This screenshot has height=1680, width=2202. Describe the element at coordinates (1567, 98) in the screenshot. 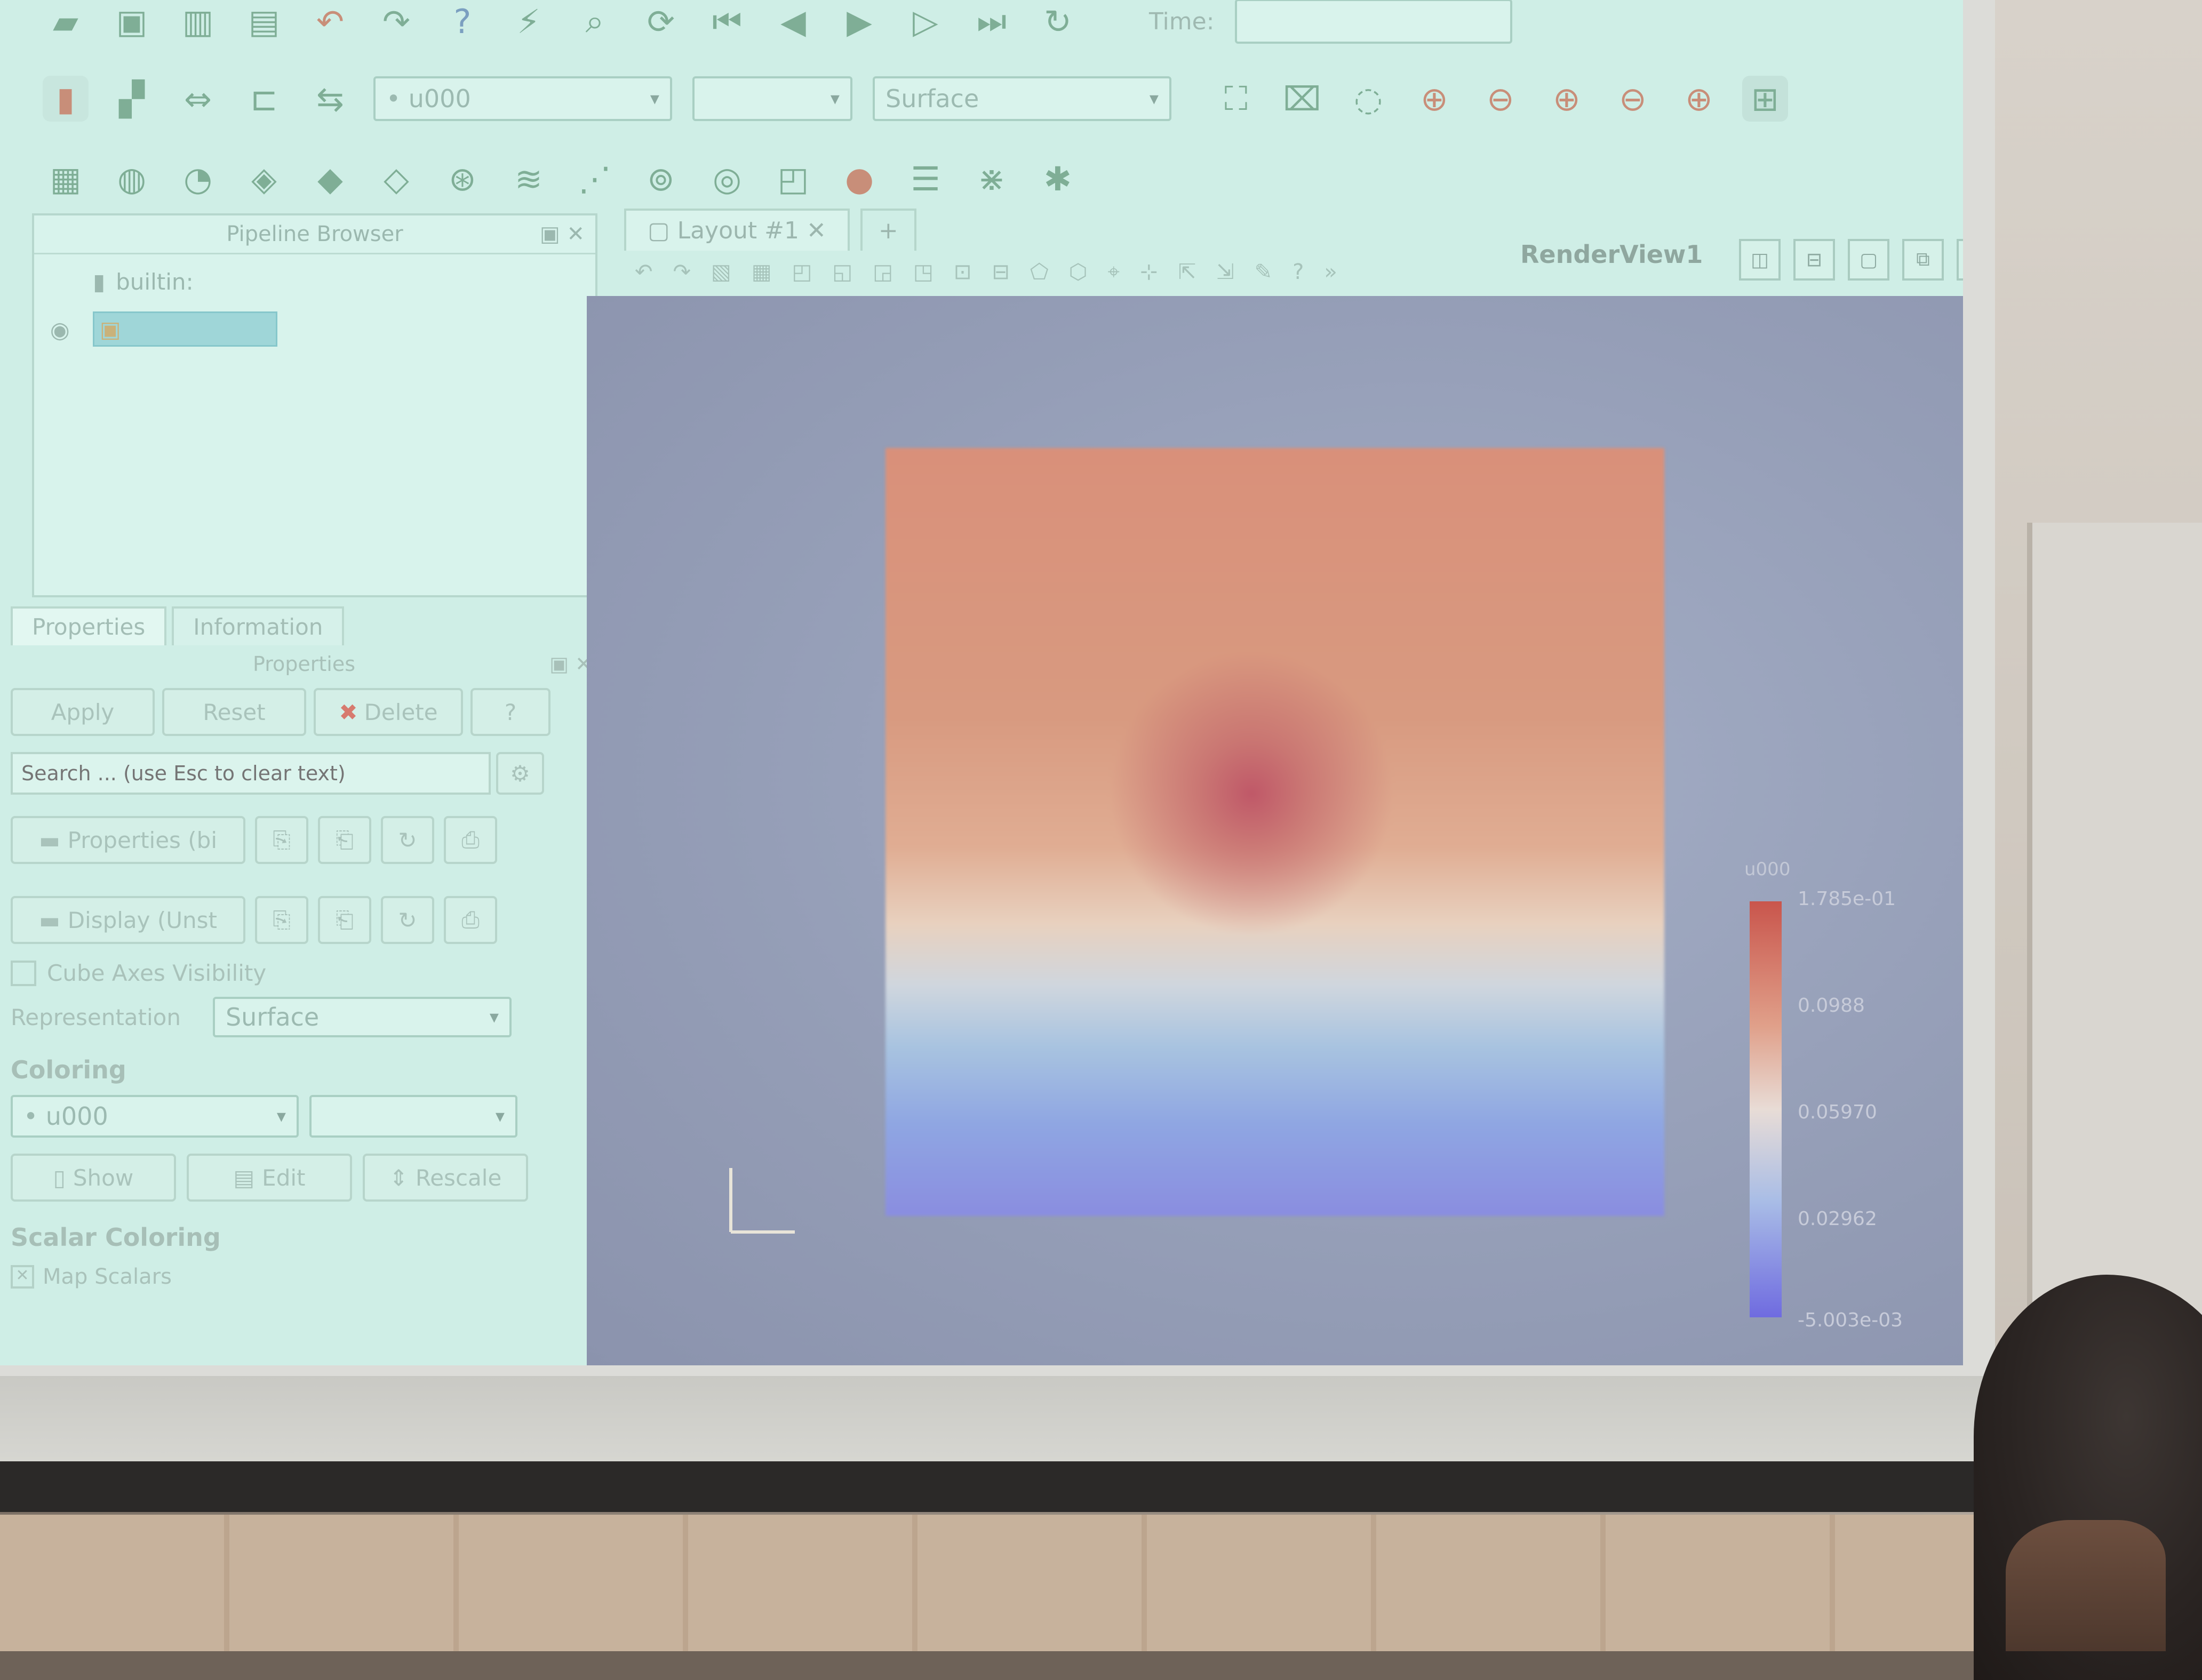

I see `view-plus-y-icon: ⊕` at that location.